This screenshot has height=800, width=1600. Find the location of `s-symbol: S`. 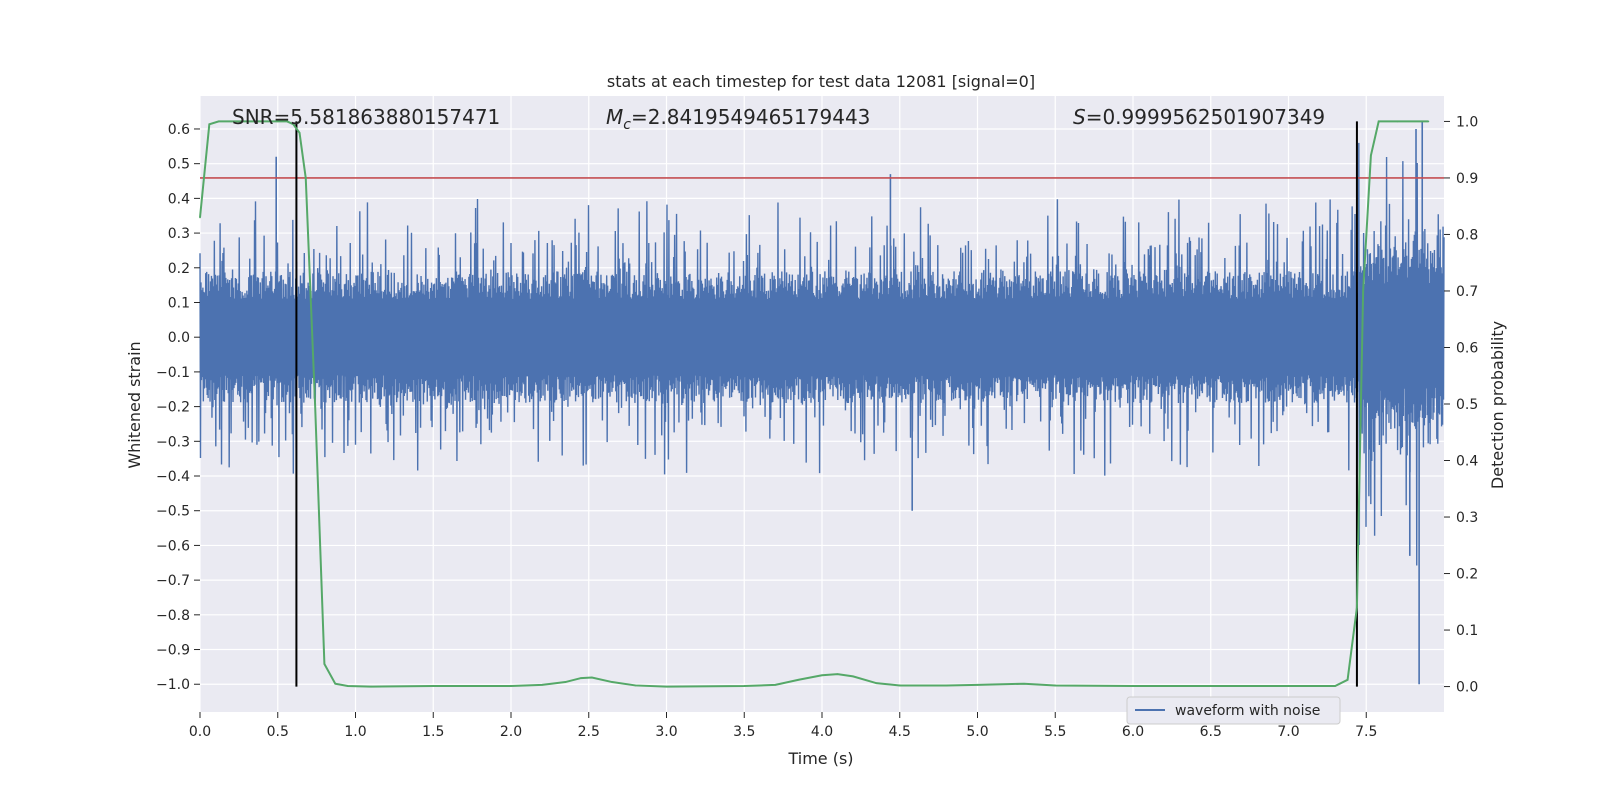

s-symbol: S is located at coordinates (1079, 117).